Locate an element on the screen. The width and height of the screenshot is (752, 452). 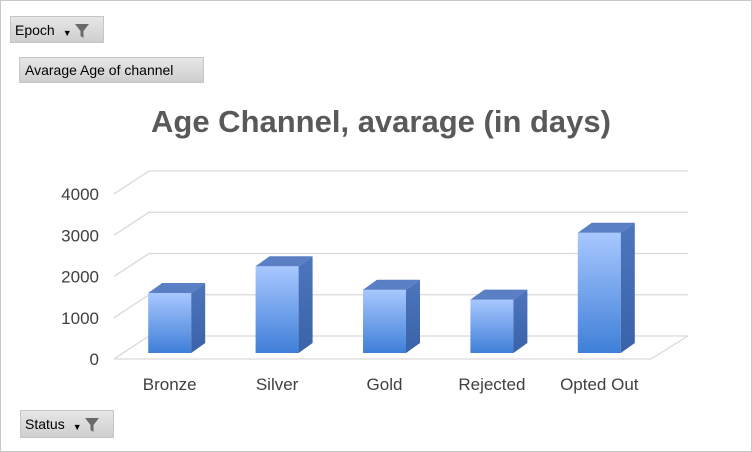
value-field-button: Avarage Age of channel is located at coordinates (111, 70).